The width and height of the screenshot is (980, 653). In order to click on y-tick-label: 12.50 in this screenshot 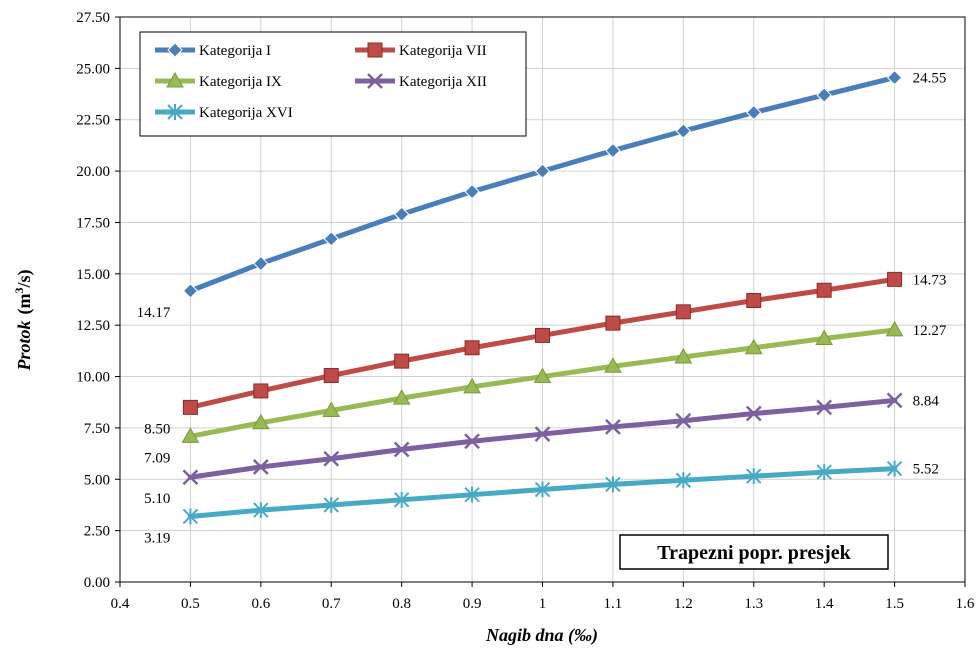, I will do `click(93, 326)`.